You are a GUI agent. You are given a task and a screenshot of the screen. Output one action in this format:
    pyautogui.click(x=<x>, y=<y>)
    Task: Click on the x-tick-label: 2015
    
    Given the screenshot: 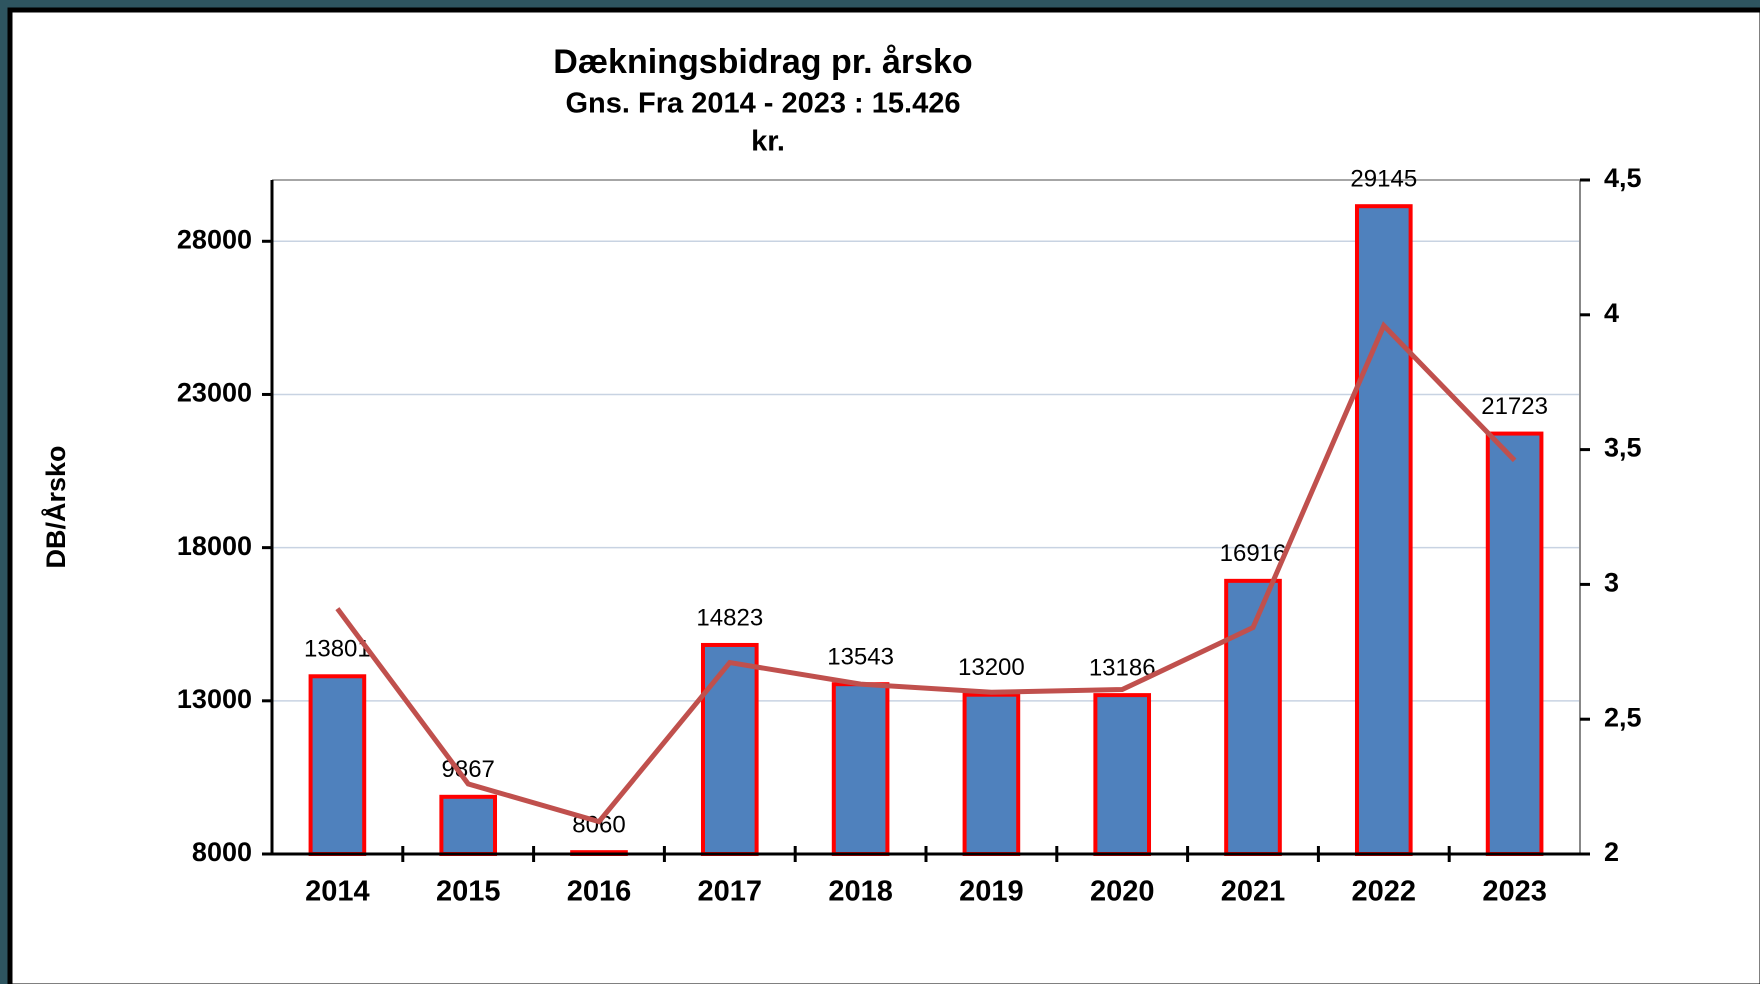 What is the action you would take?
    pyautogui.click(x=468, y=892)
    